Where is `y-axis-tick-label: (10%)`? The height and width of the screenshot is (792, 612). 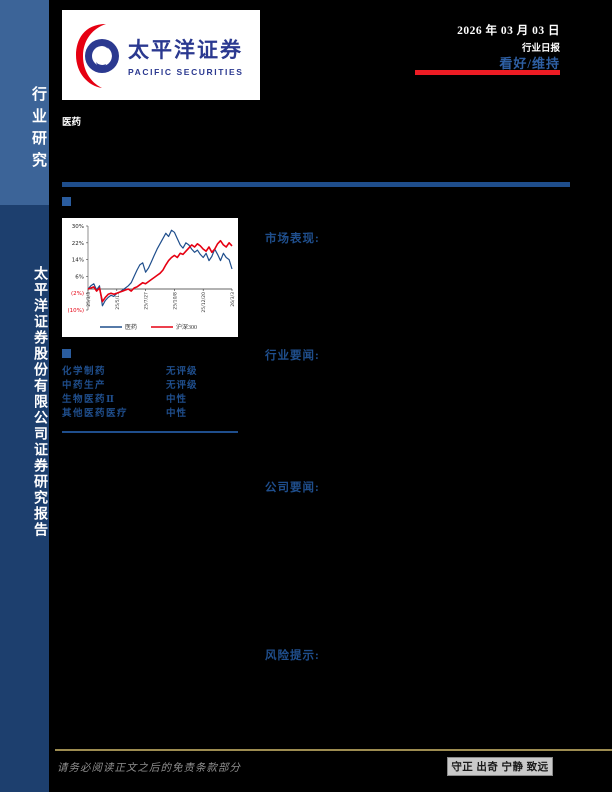 y-axis-tick-label: (10%) is located at coordinates (75, 311).